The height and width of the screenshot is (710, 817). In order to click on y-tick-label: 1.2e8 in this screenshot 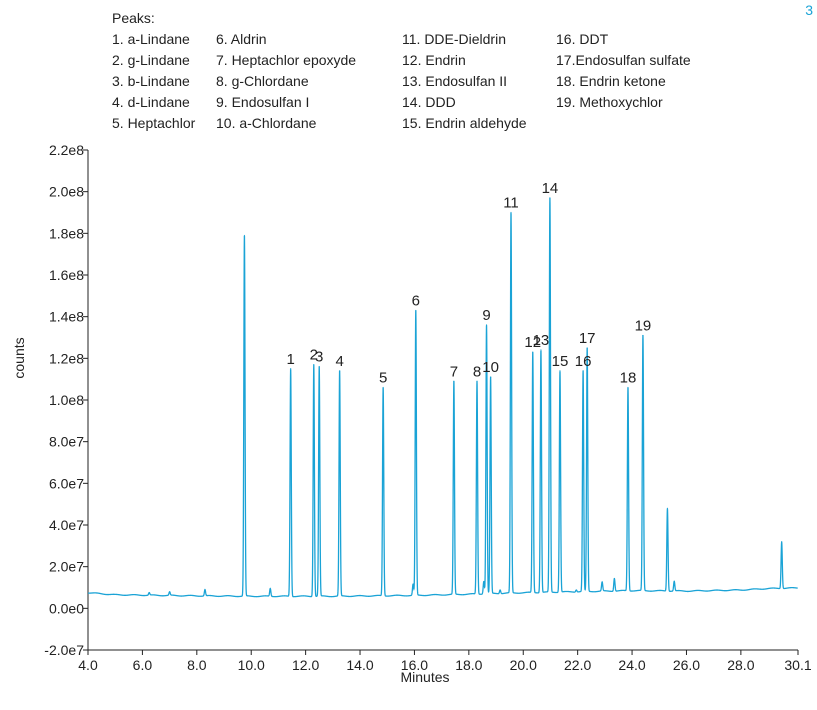, I will do `click(66, 358)`.